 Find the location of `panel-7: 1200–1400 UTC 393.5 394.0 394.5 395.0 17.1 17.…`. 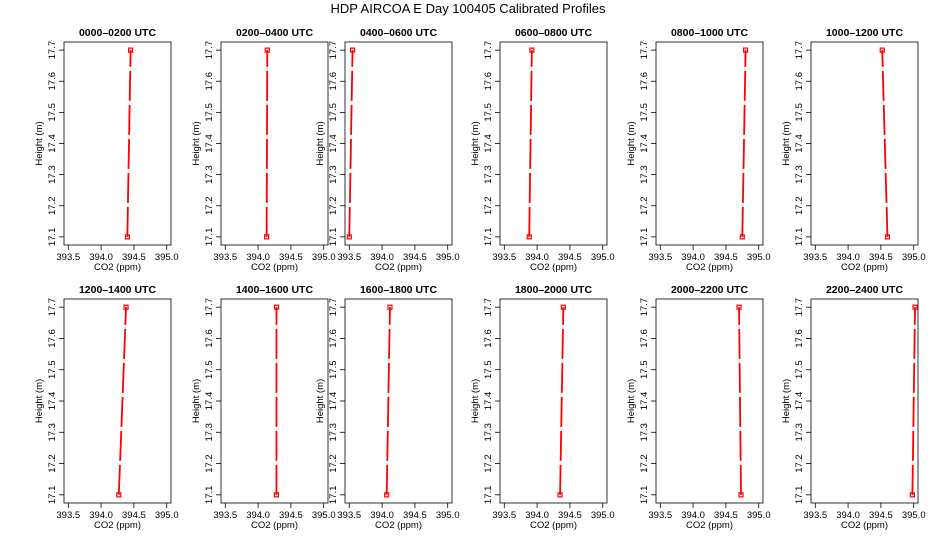

panel-7: 1200–1400 UTC 393.5 394.0 394.5 395.0 17.1 17.… is located at coordinates (106, 407).